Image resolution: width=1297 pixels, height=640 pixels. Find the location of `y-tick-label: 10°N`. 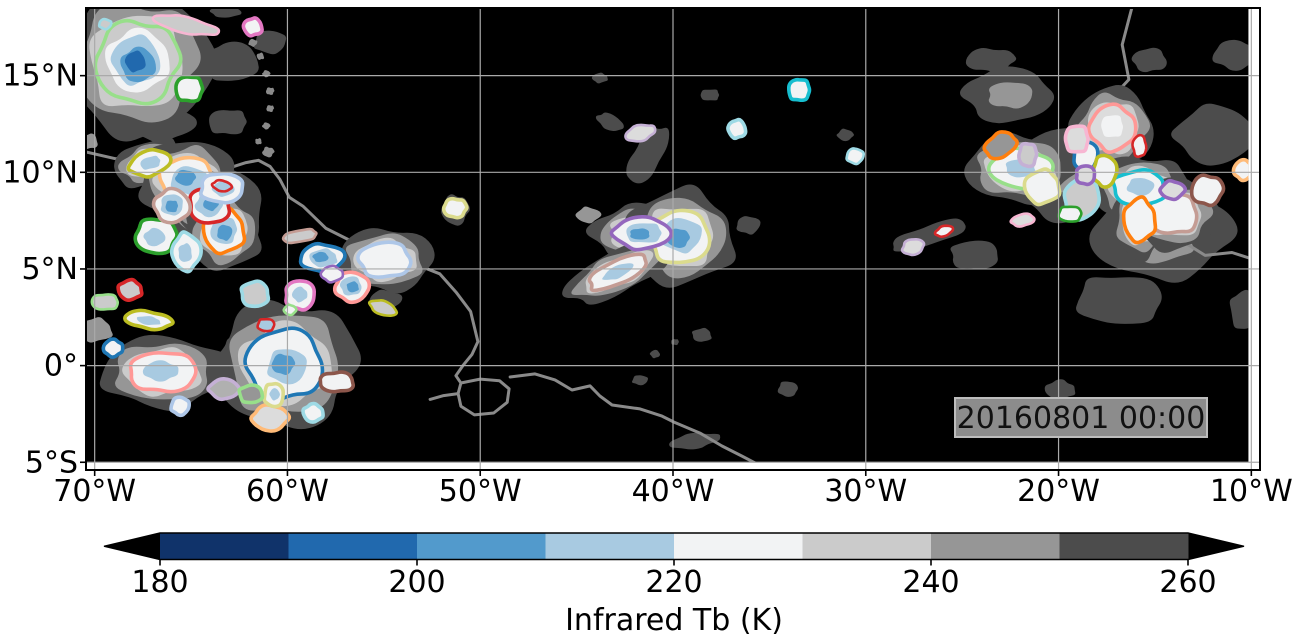

y-tick-label: 10°N is located at coordinates (40, 172).